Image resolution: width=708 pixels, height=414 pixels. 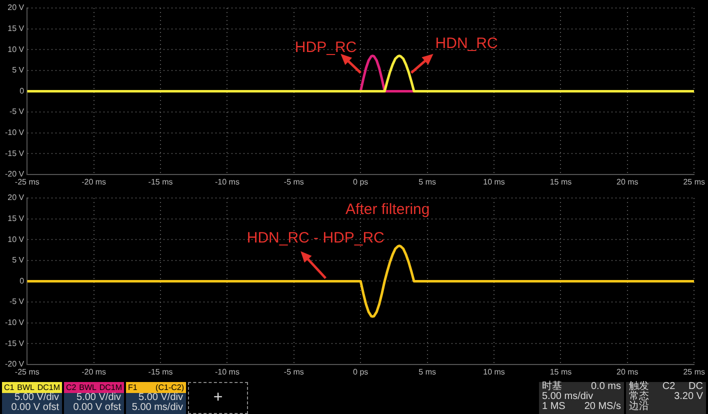 What do you see at coordinates (639, 406) in the screenshot?
I see `text: 边沿` at bounding box center [639, 406].